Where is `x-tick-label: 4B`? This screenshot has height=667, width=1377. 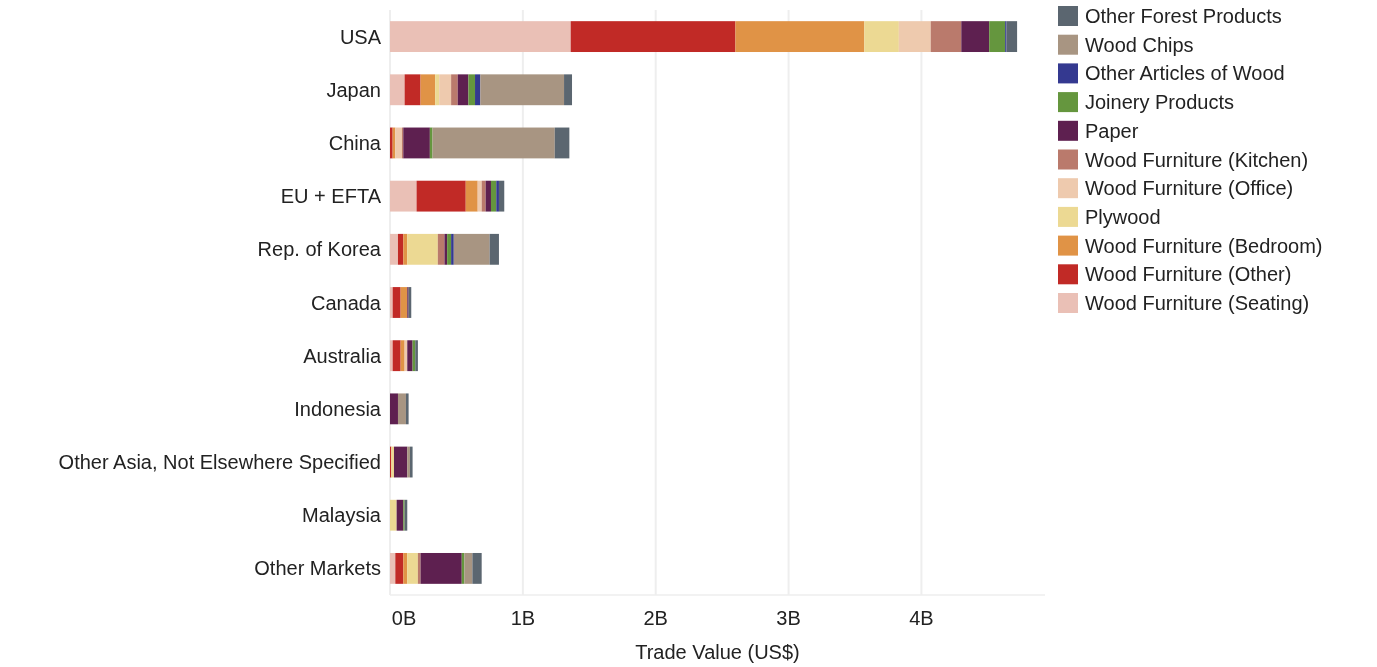 x-tick-label: 4B is located at coordinates (921, 618).